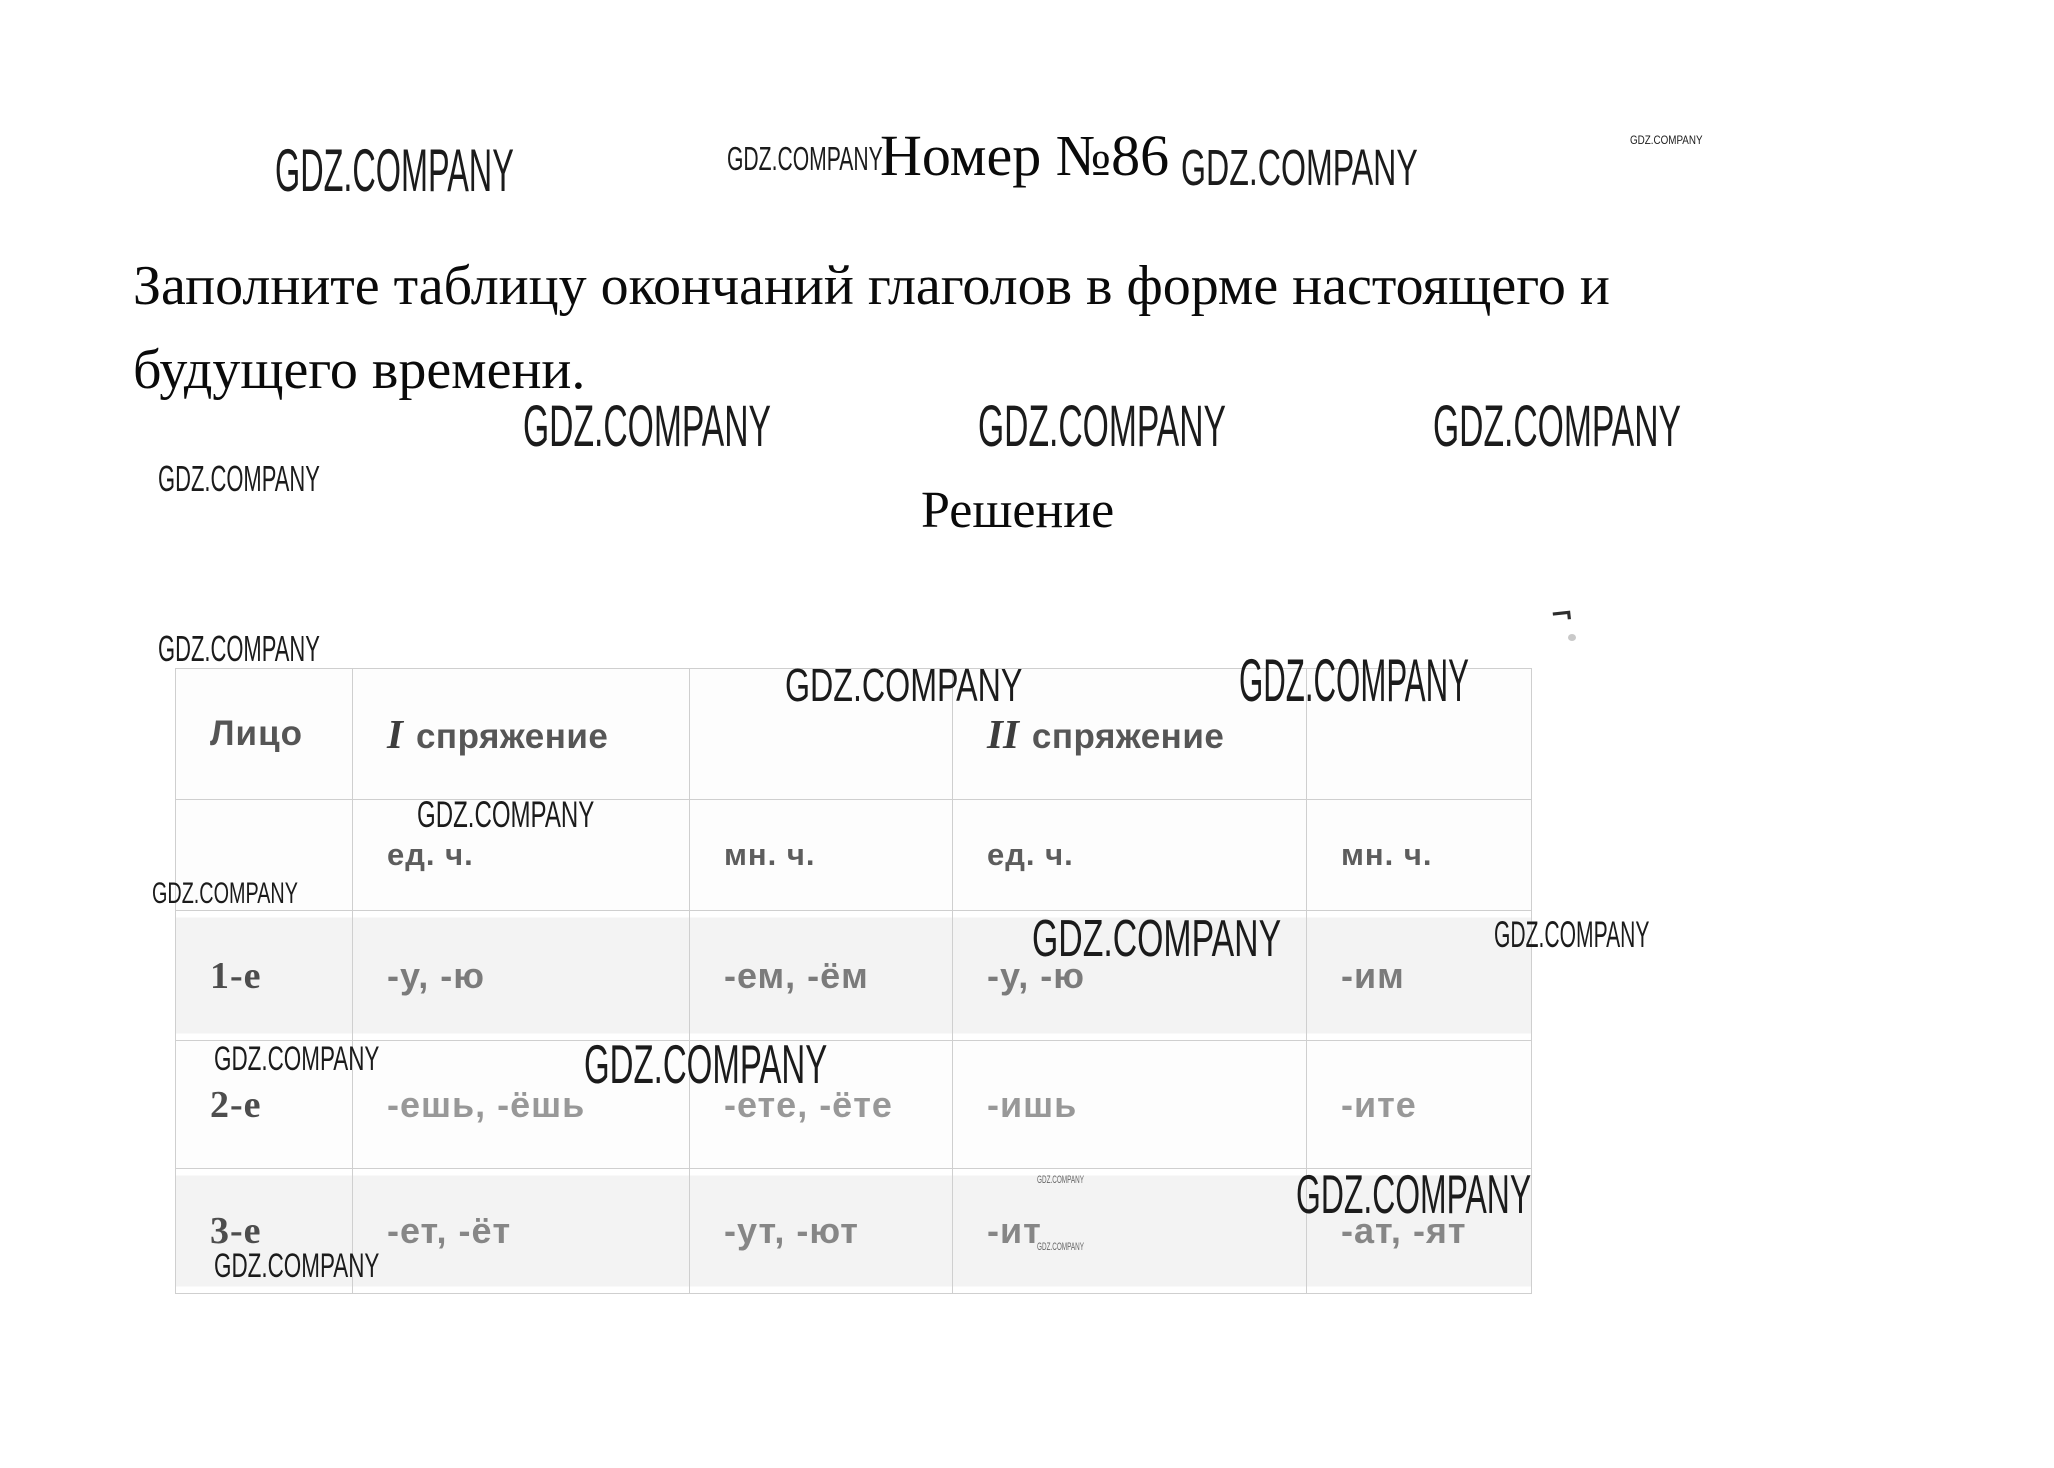 This screenshot has height=1468, width=2054. Describe the element at coordinates (256, 733) in the screenshot. I see `person-label: Лицо` at that location.